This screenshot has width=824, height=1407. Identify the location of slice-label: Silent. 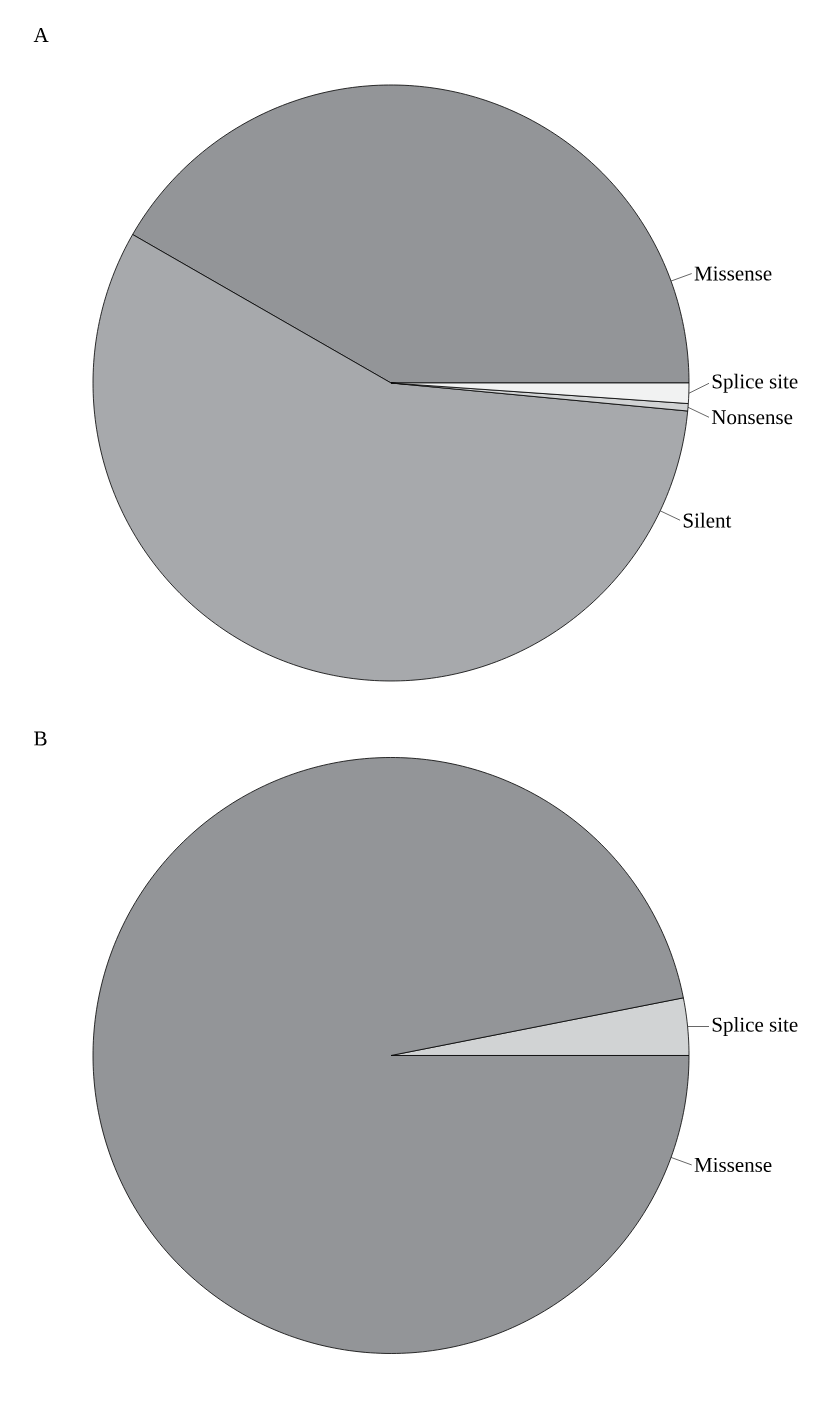
(707, 520).